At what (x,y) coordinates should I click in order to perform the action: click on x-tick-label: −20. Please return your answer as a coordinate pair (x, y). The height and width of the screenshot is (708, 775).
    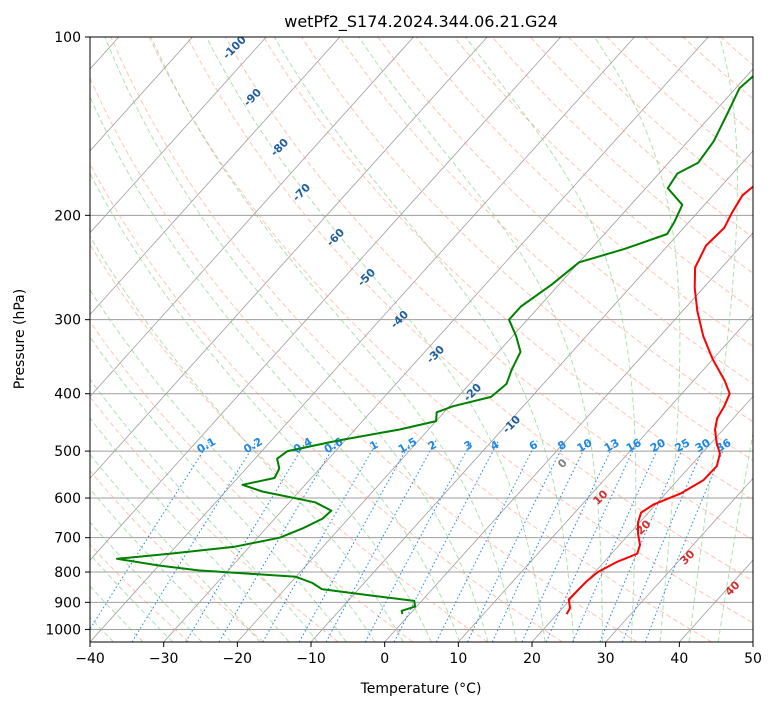
    Looking at the image, I should click on (238, 659).